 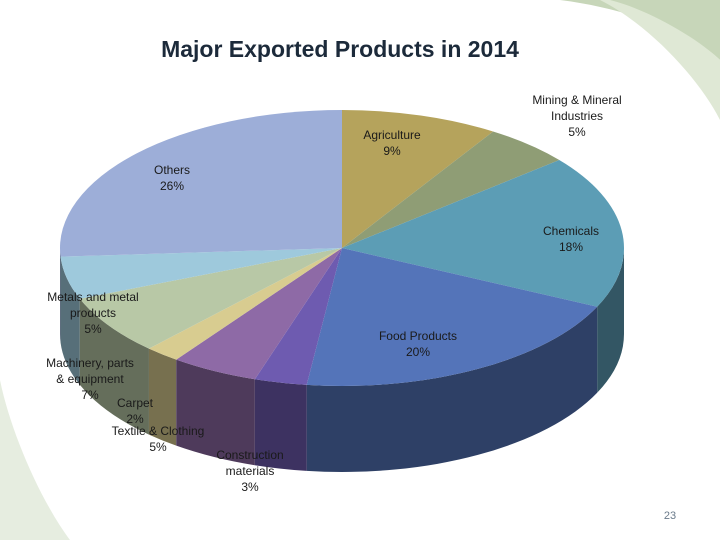 I want to click on pie-side-metals-and-metal-products, so click(x=70, y=320).